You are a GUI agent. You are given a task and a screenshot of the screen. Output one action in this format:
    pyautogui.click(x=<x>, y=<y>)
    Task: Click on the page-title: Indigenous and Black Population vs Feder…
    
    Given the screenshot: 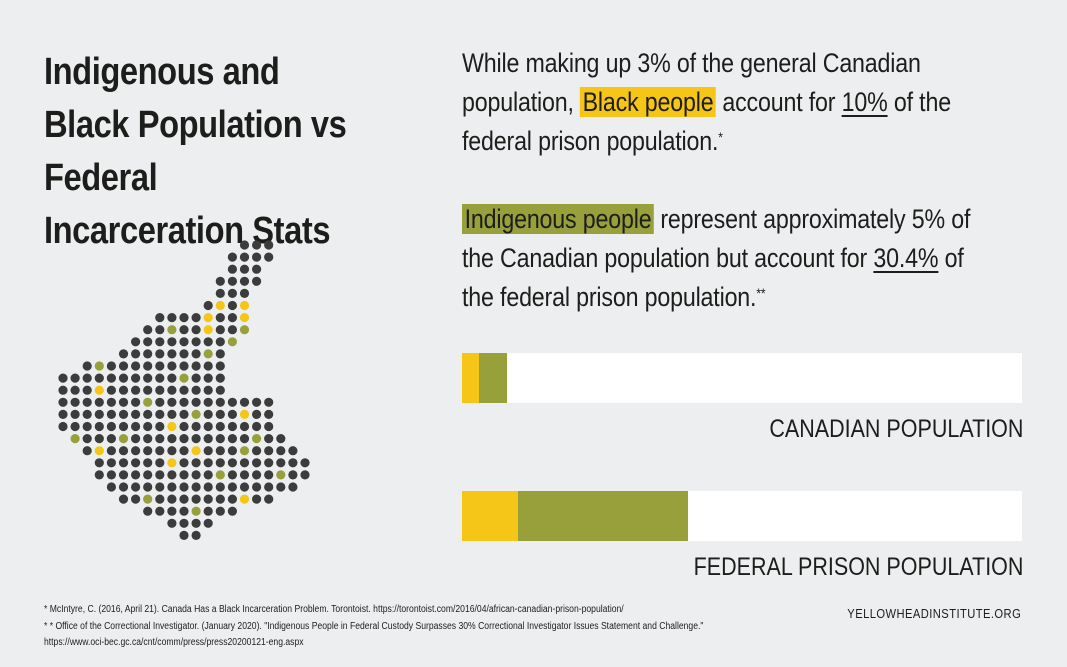 What is the action you would take?
    pyautogui.click(x=195, y=151)
    